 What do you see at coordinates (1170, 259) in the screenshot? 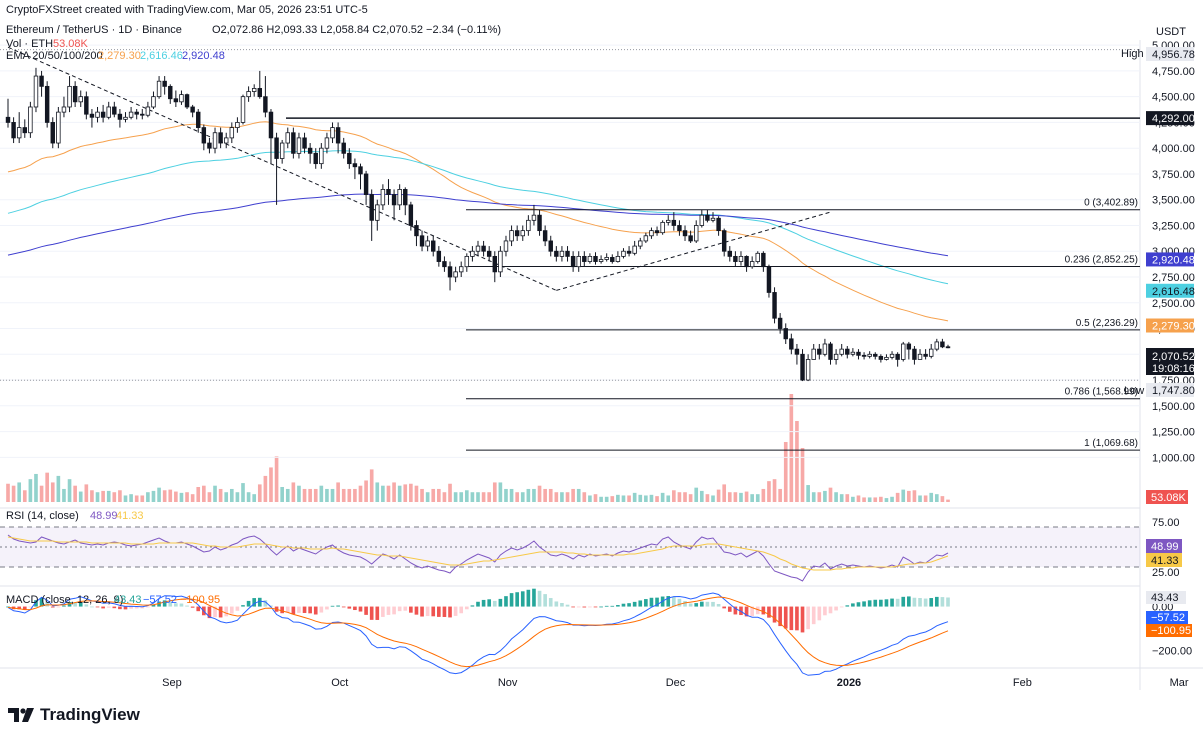
I see `price-badge-ema200` at bounding box center [1170, 259].